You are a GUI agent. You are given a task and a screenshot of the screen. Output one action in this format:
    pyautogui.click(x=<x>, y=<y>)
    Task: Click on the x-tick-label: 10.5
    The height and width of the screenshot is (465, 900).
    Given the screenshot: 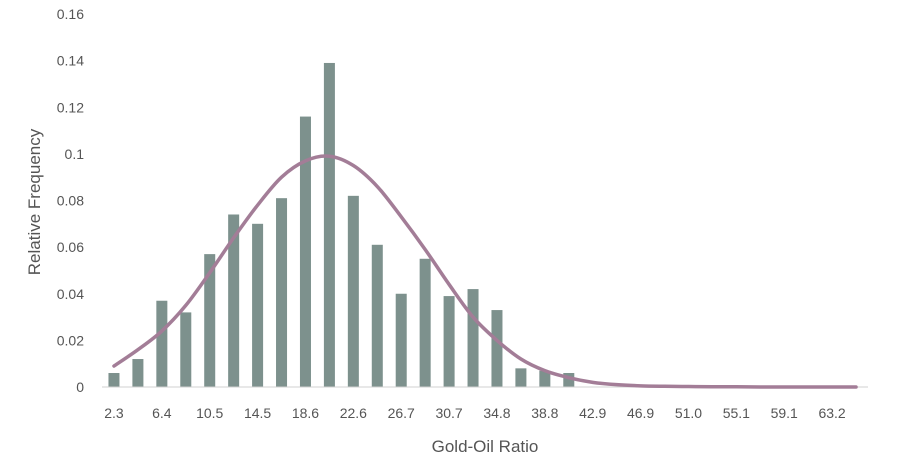 What is the action you would take?
    pyautogui.click(x=209, y=413)
    